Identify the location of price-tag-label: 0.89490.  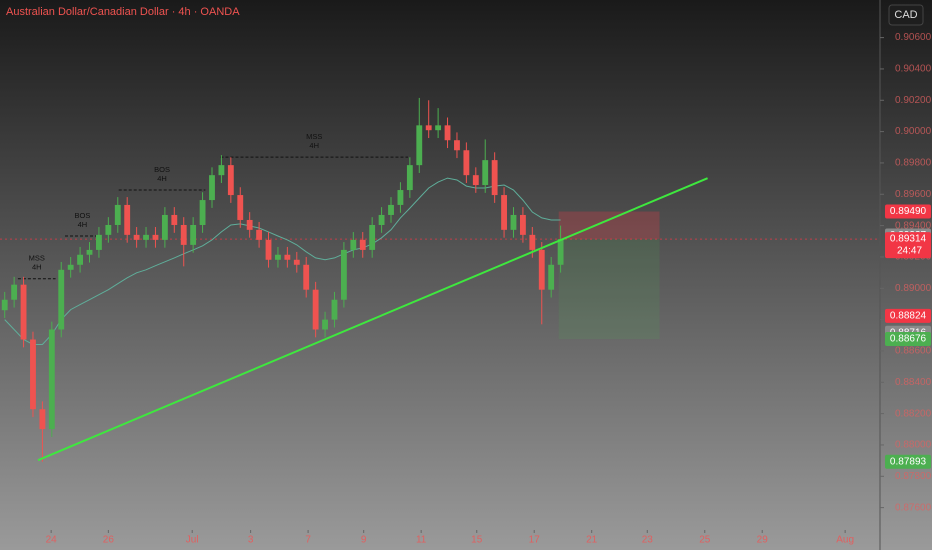
(908, 211).